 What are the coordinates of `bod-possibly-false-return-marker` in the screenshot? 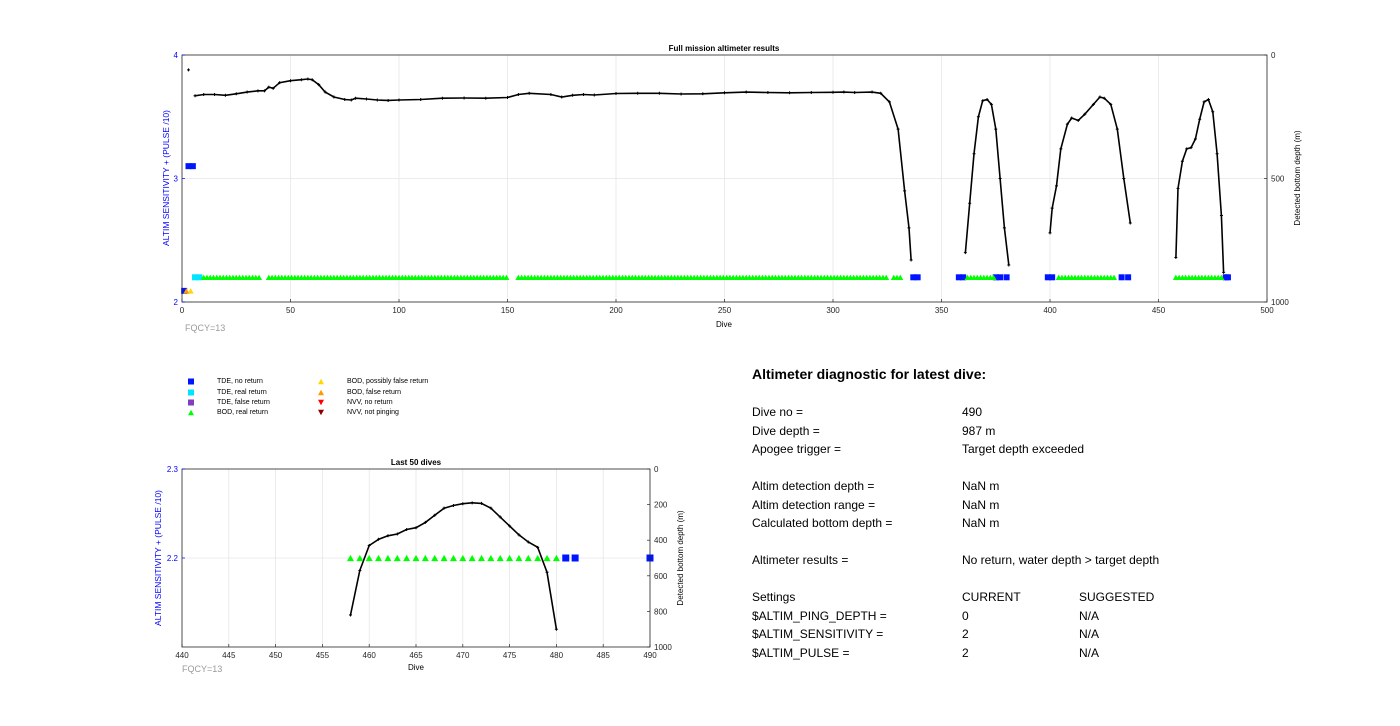 It's located at (190, 291).